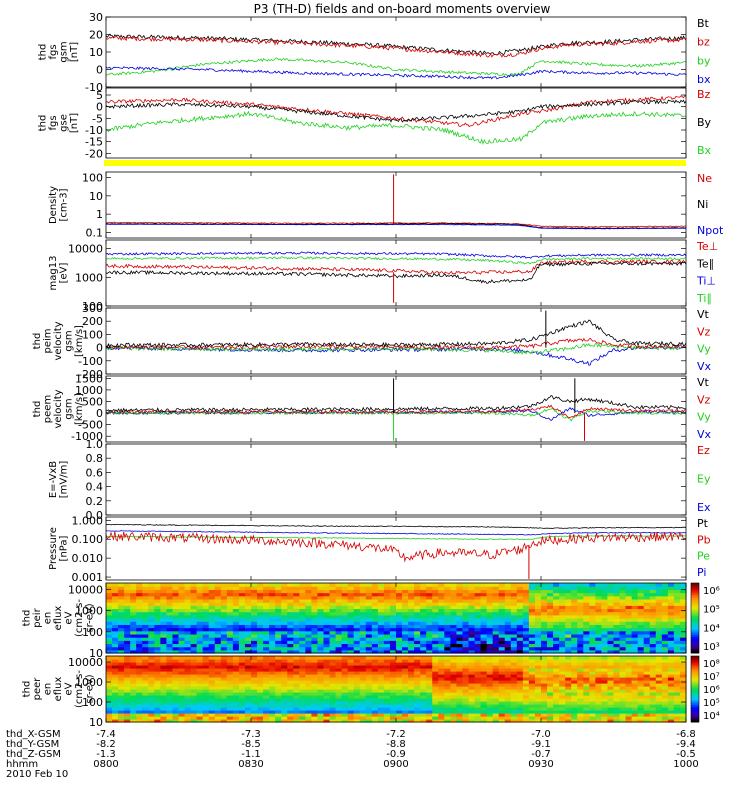  What do you see at coordinates (703, 556) in the screenshot?
I see `legend-entry: Pe` at bounding box center [703, 556].